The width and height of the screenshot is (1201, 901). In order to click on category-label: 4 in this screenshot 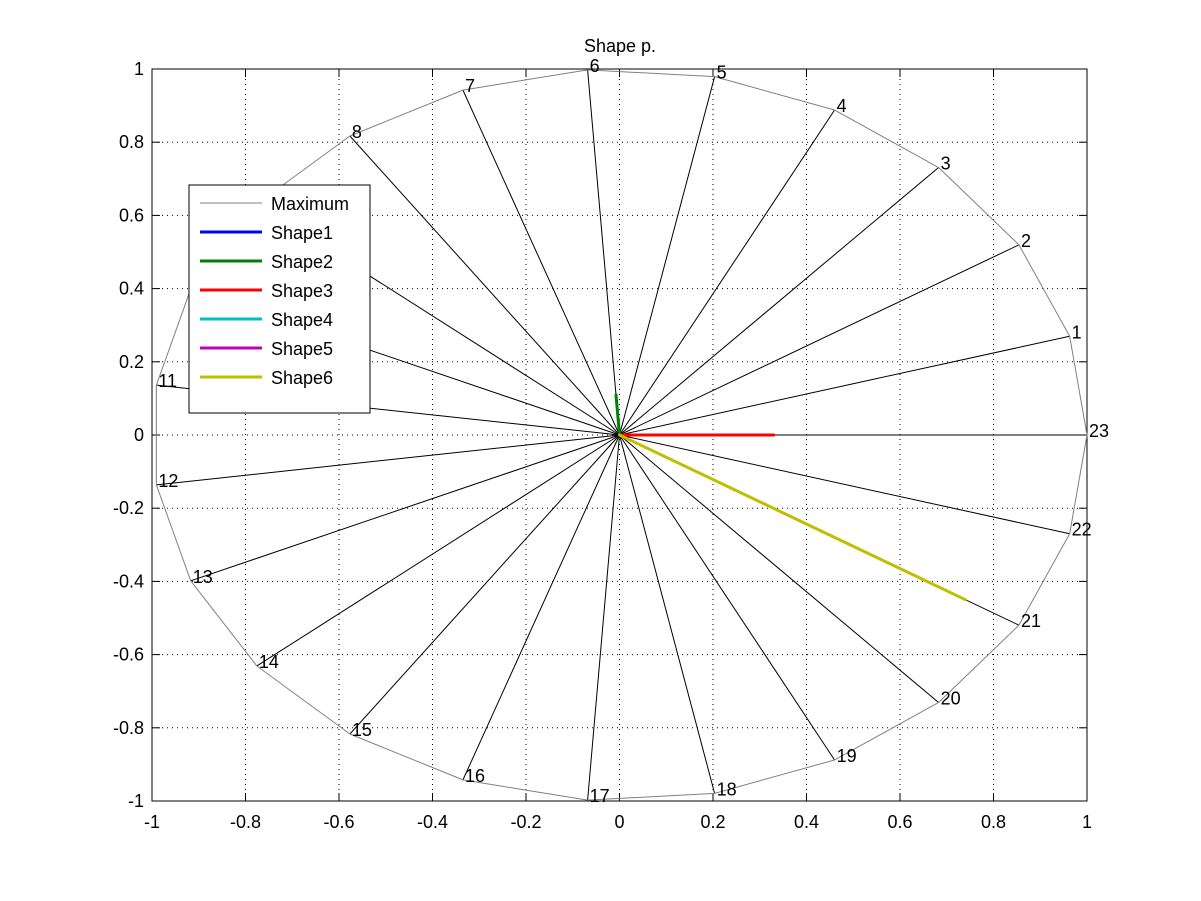, I will do `click(842, 106)`.